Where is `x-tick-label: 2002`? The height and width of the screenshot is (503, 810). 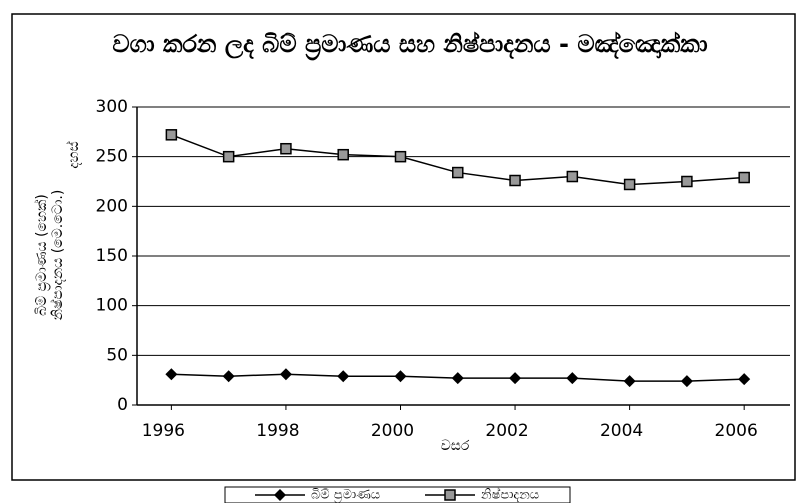
x-tick-label: 2002 is located at coordinates (506, 431).